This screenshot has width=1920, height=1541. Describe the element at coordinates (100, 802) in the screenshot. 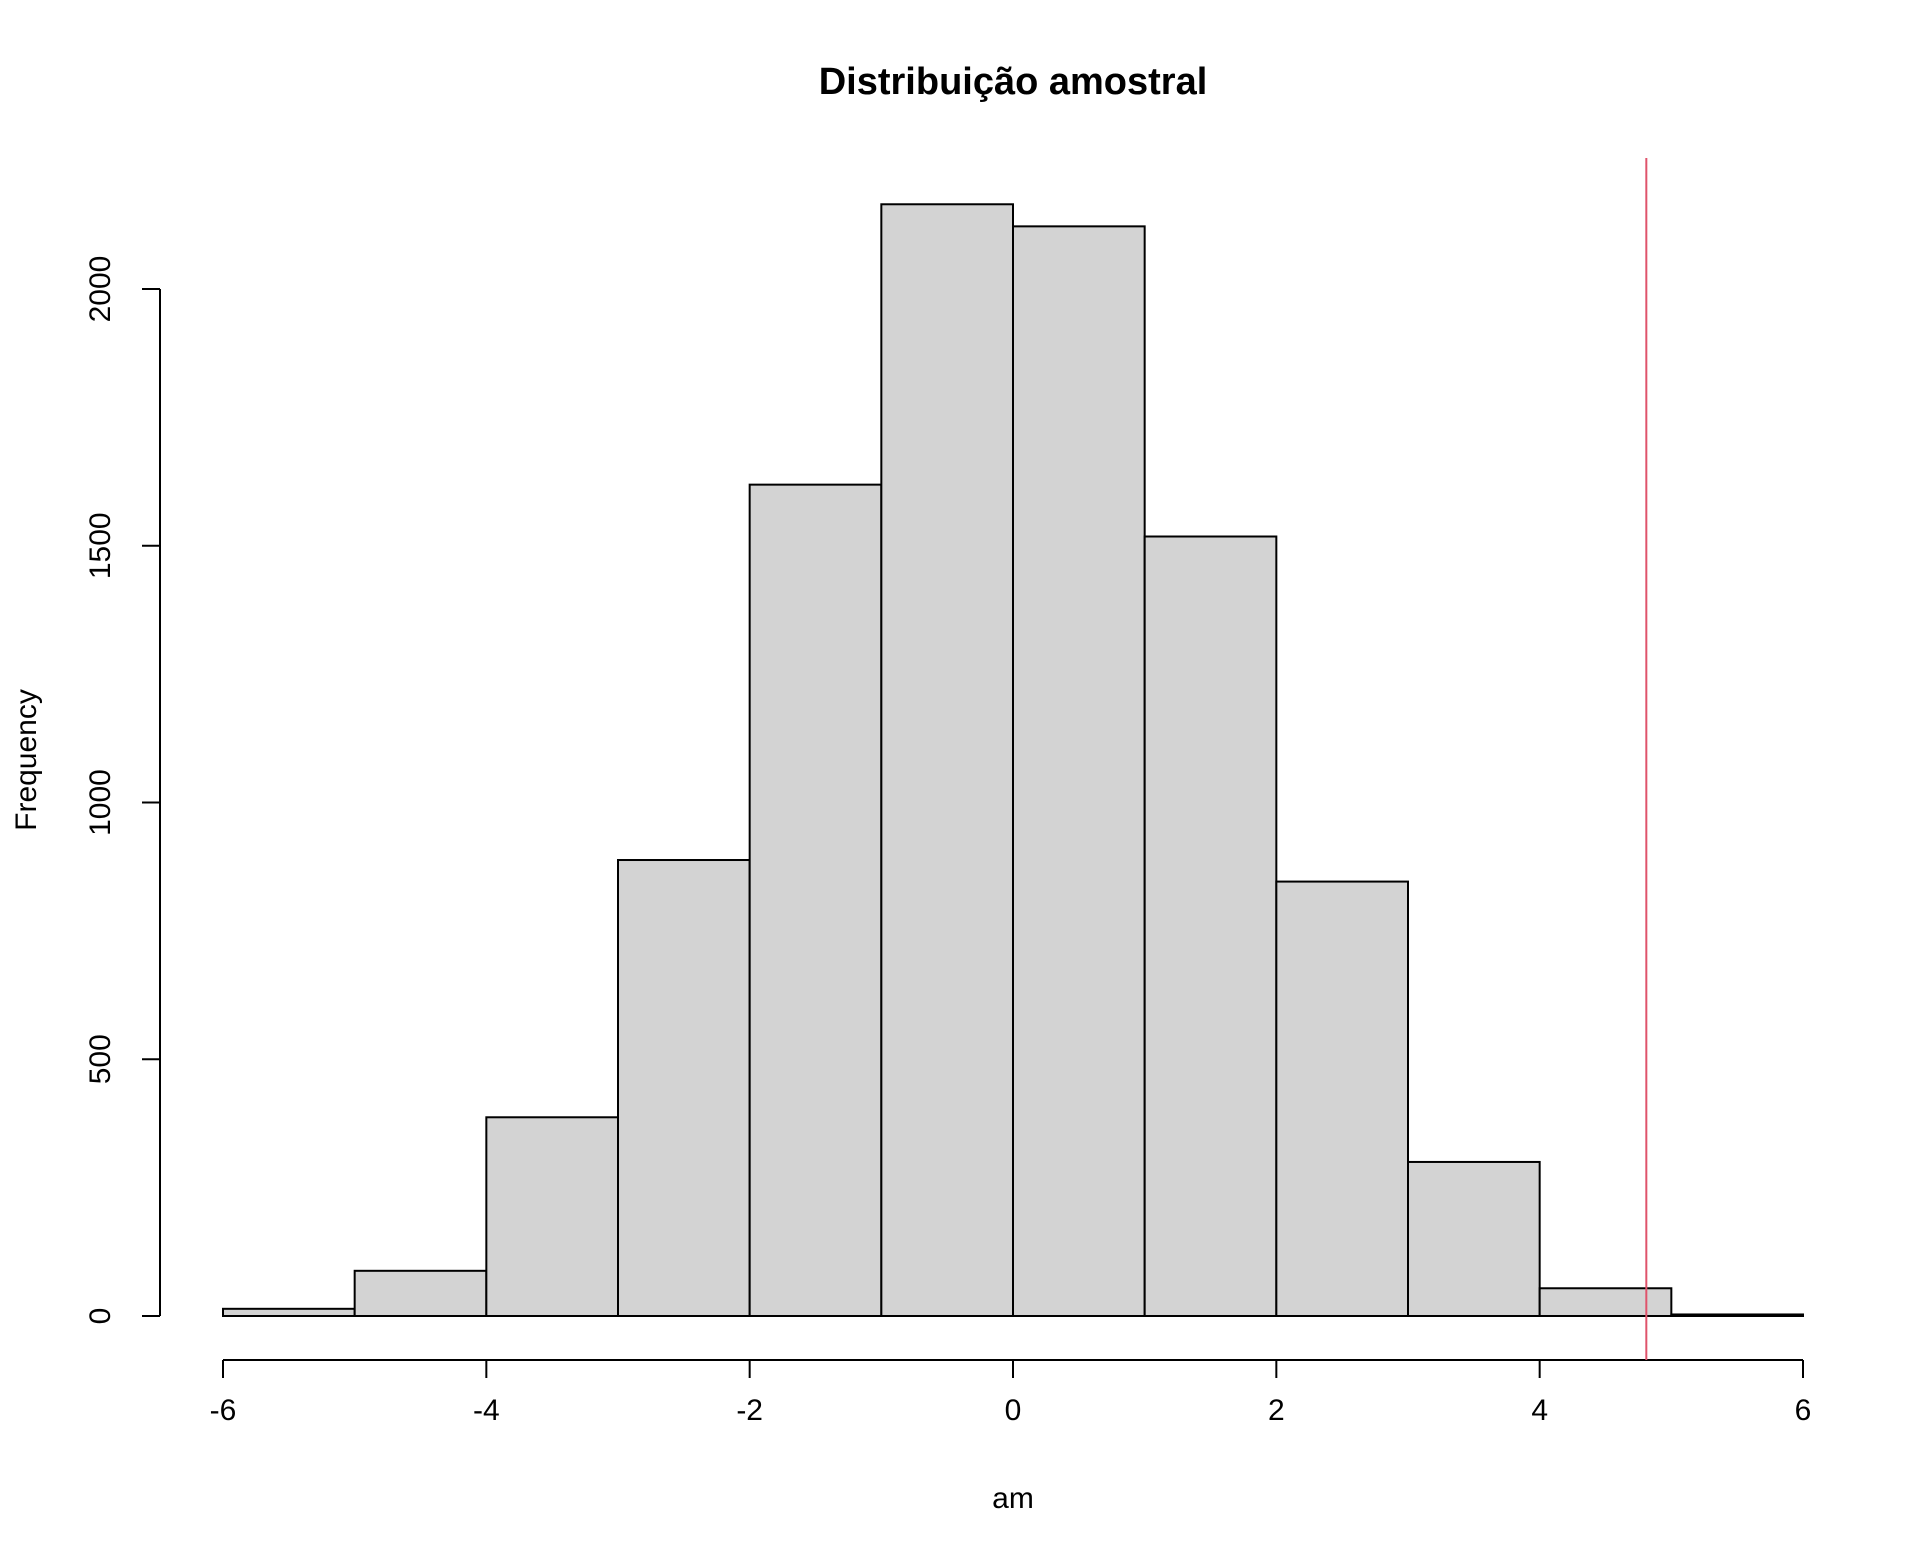

I see `y-tick-label: 1000` at that location.